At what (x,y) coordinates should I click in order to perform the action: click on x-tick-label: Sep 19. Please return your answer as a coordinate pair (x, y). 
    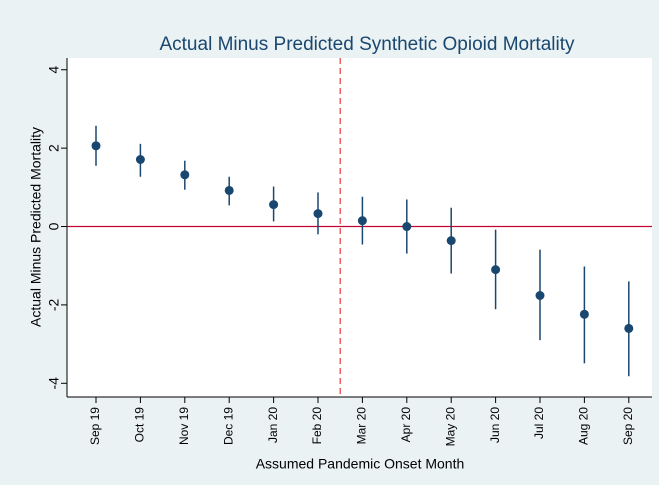
    Looking at the image, I should click on (95, 426).